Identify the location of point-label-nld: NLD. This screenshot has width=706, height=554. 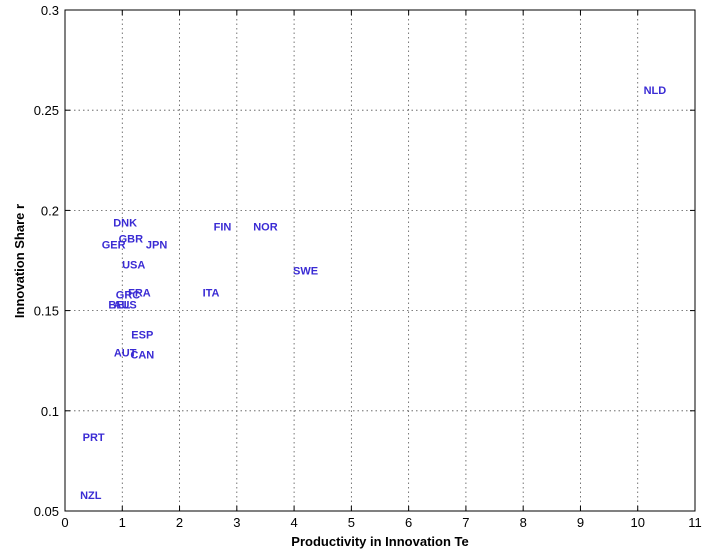
(655, 91).